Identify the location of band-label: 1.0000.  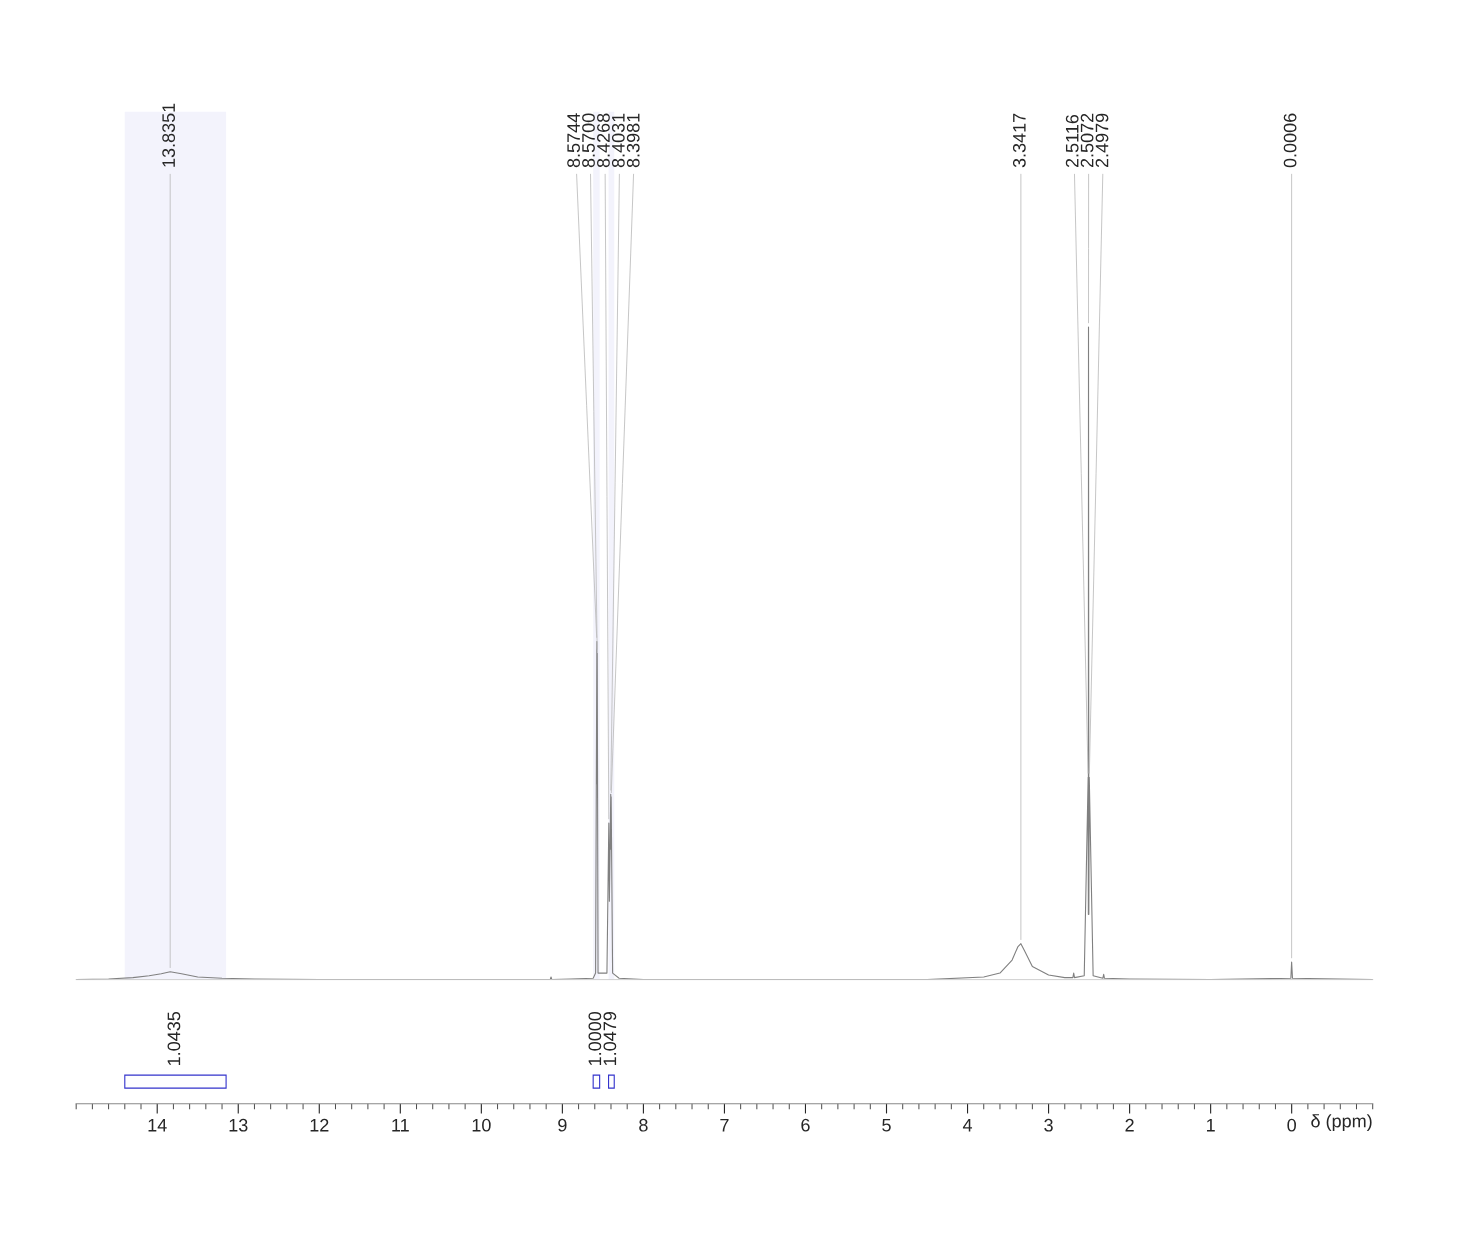
(595, 1038).